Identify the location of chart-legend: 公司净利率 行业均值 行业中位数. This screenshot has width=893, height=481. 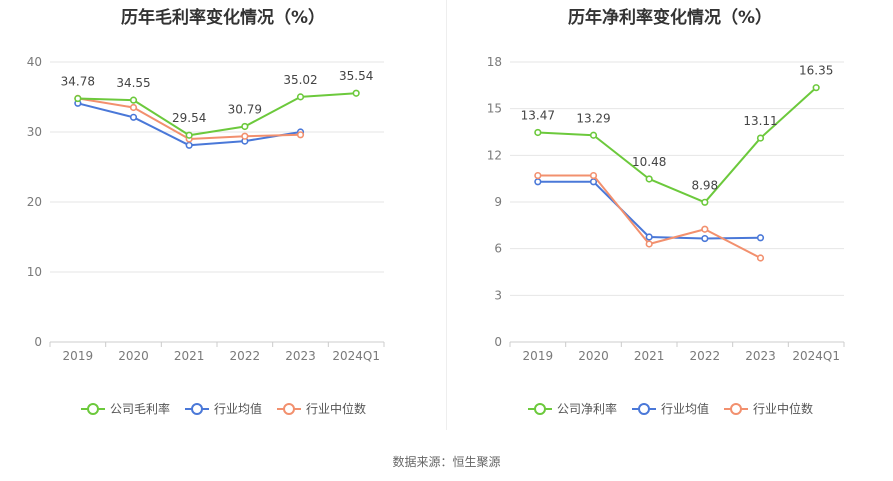
(670, 408).